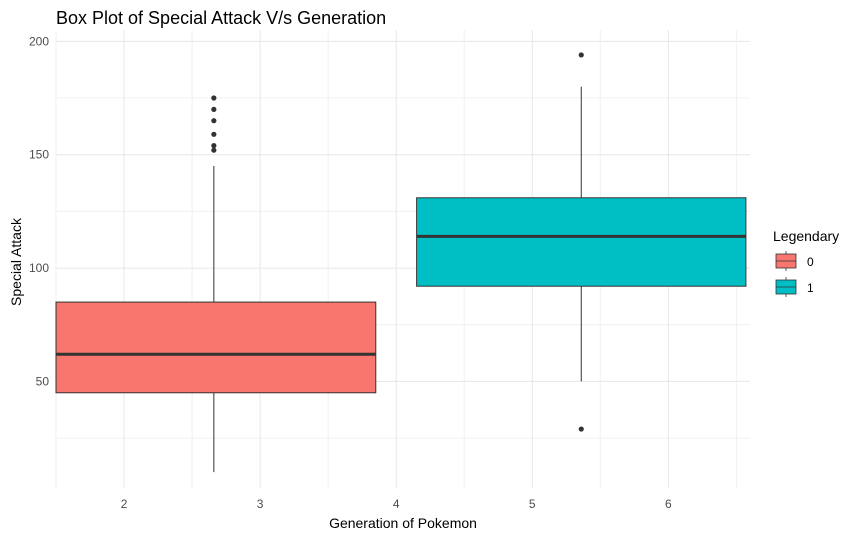 Image resolution: width=864 pixels, height=540 pixels. What do you see at coordinates (124, 504) in the screenshot?
I see `x-tick-label: 2` at bounding box center [124, 504].